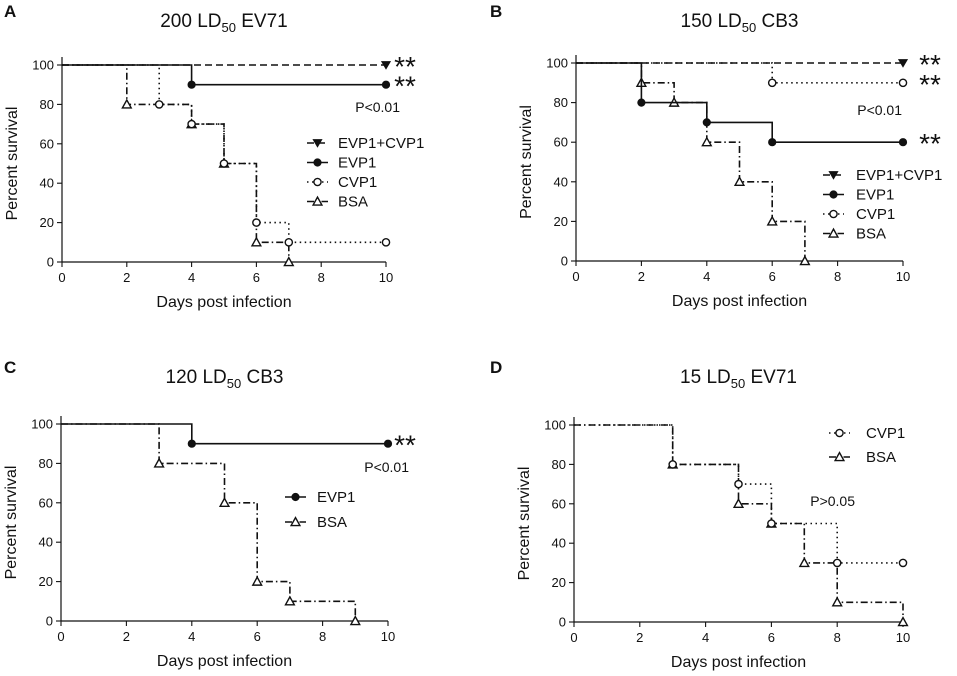 The image size is (957, 676). I want to click on panel-letter: A, so click(10, 11).